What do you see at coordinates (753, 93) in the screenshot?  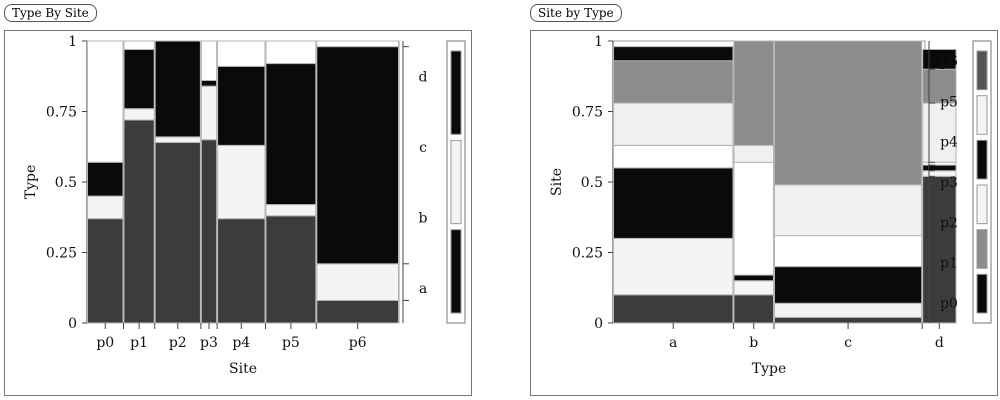 I see `mosaic-cell-p5-b` at bounding box center [753, 93].